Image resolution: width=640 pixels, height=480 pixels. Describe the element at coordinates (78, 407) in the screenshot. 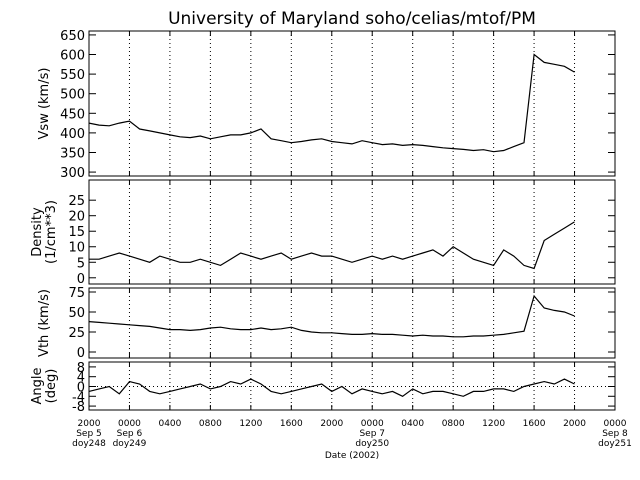

I see `y-tick-label: -8` at that location.